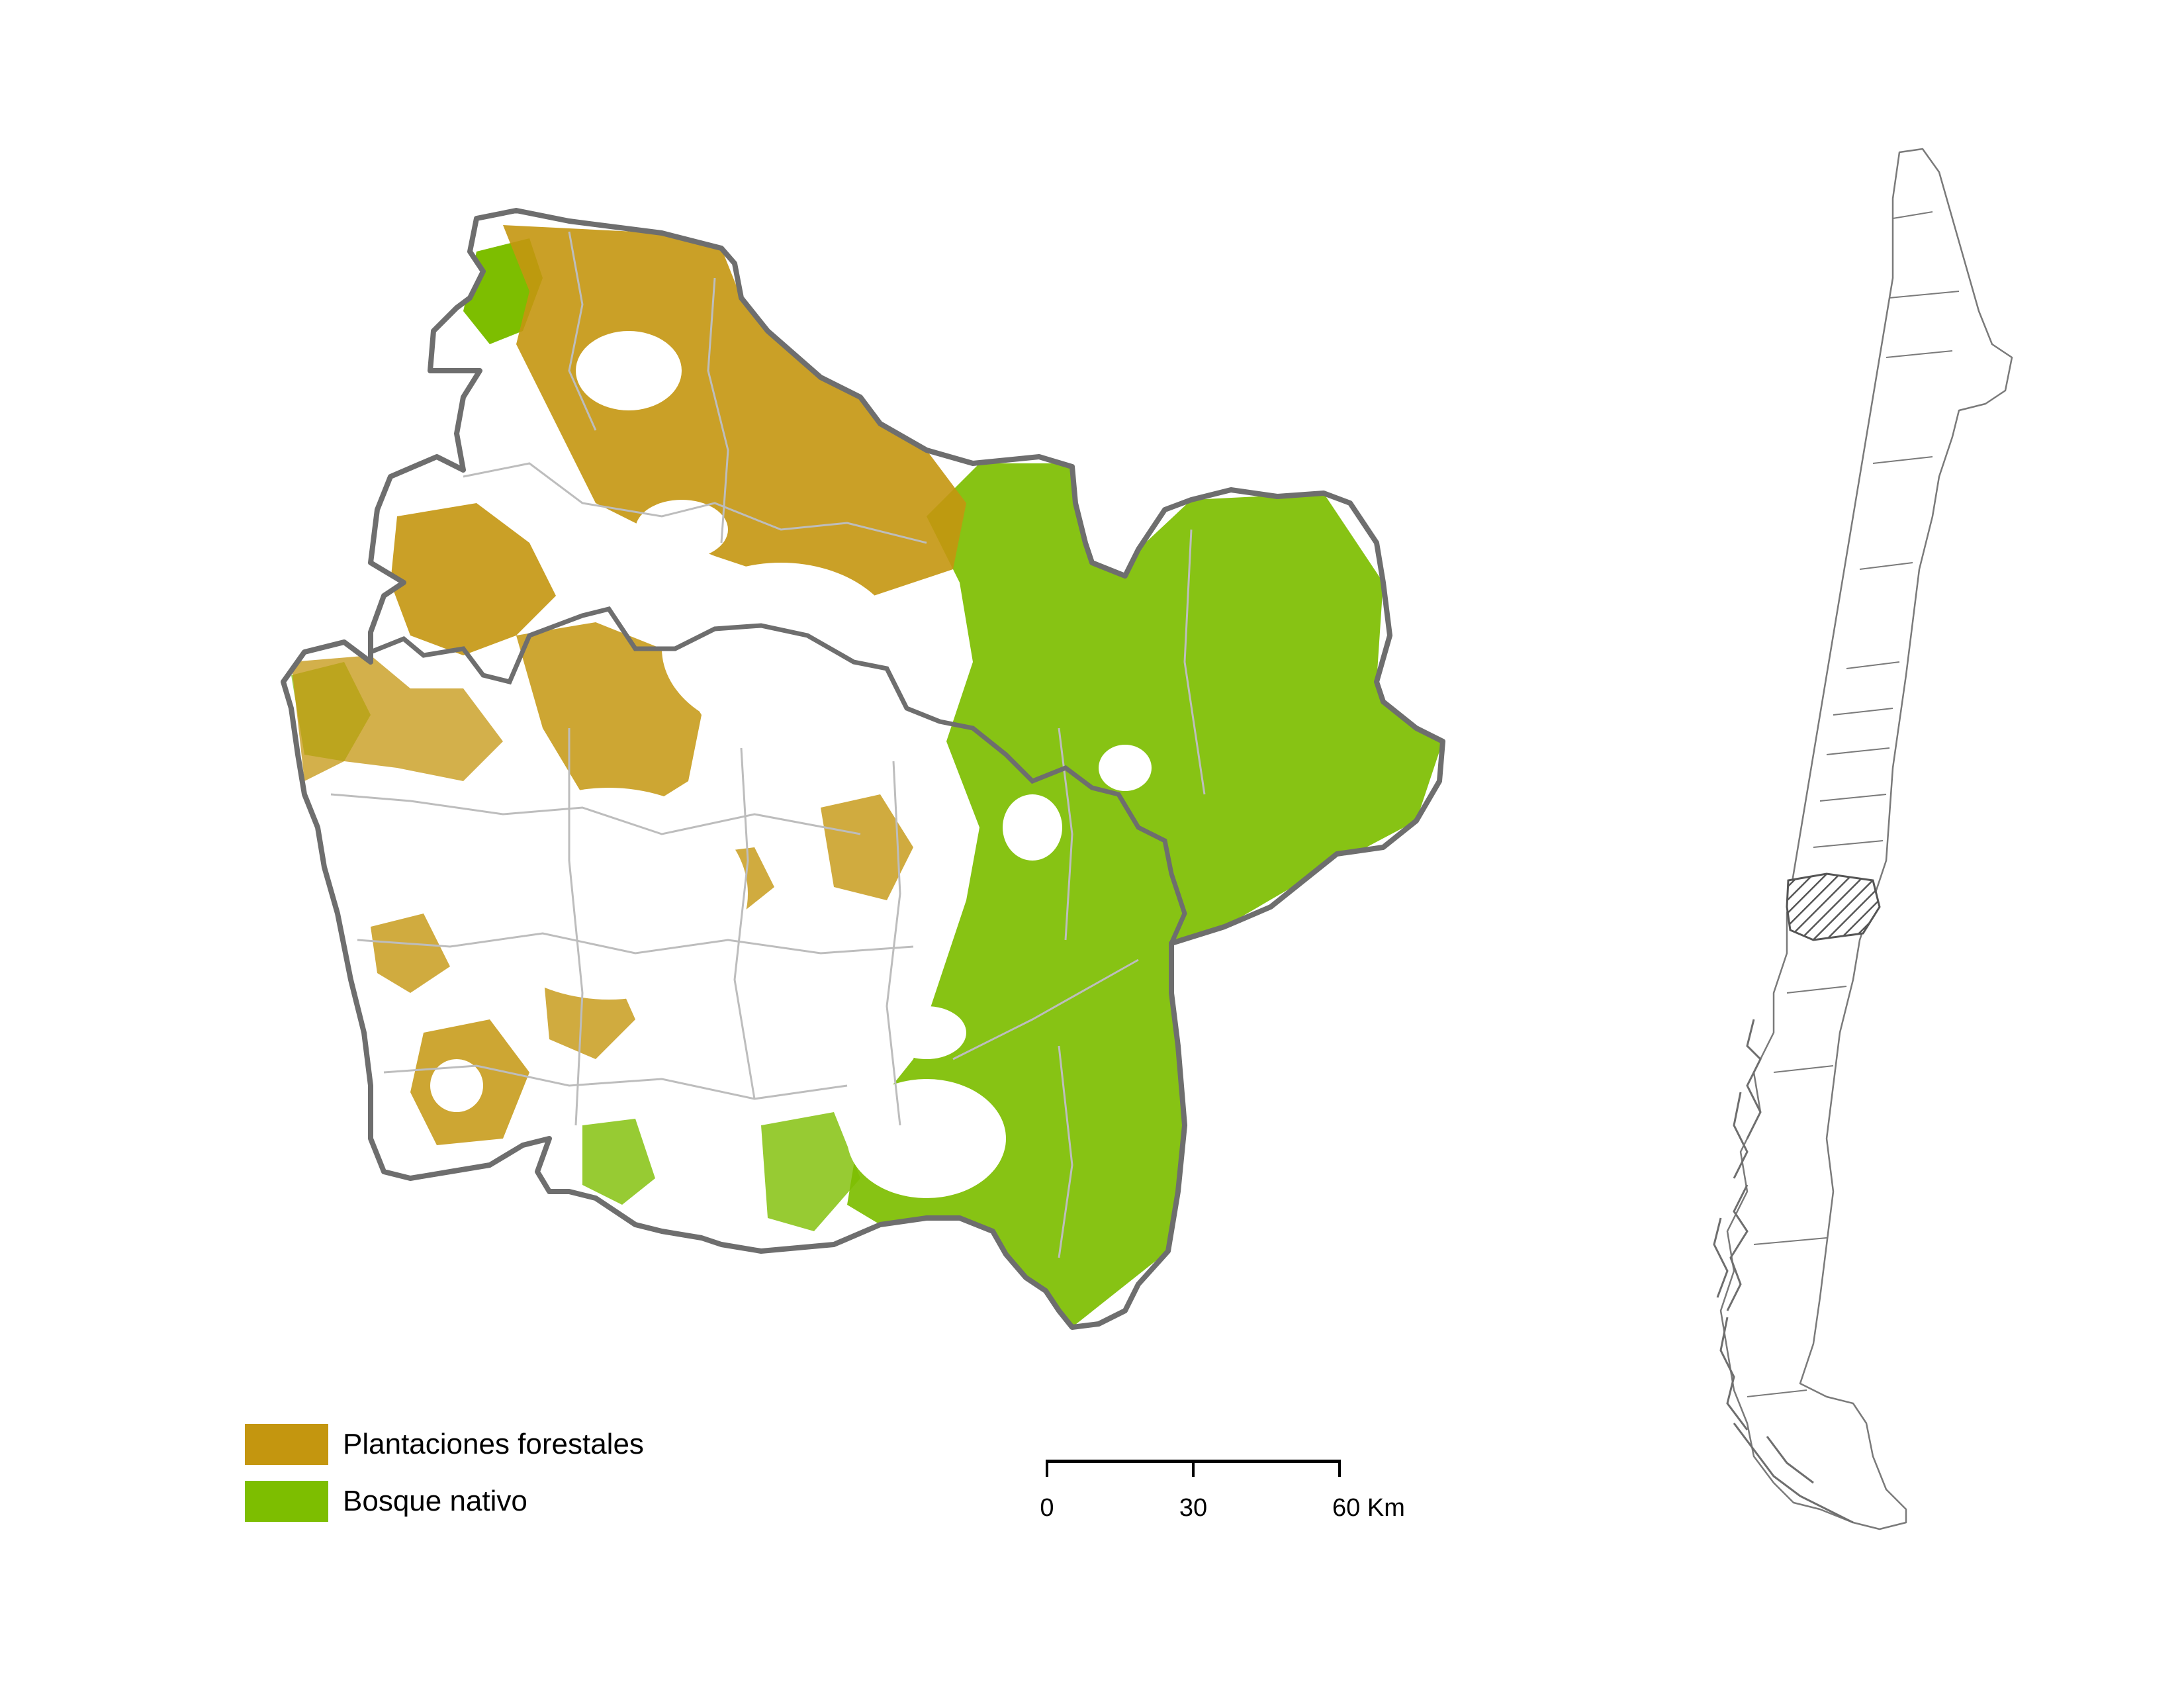 The width and height of the screenshot is (2184, 1688). Describe the element at coordinates (493, 1444) in the screenshot. I see `legend-label-plantation: Plantaciones forestales` at that location.